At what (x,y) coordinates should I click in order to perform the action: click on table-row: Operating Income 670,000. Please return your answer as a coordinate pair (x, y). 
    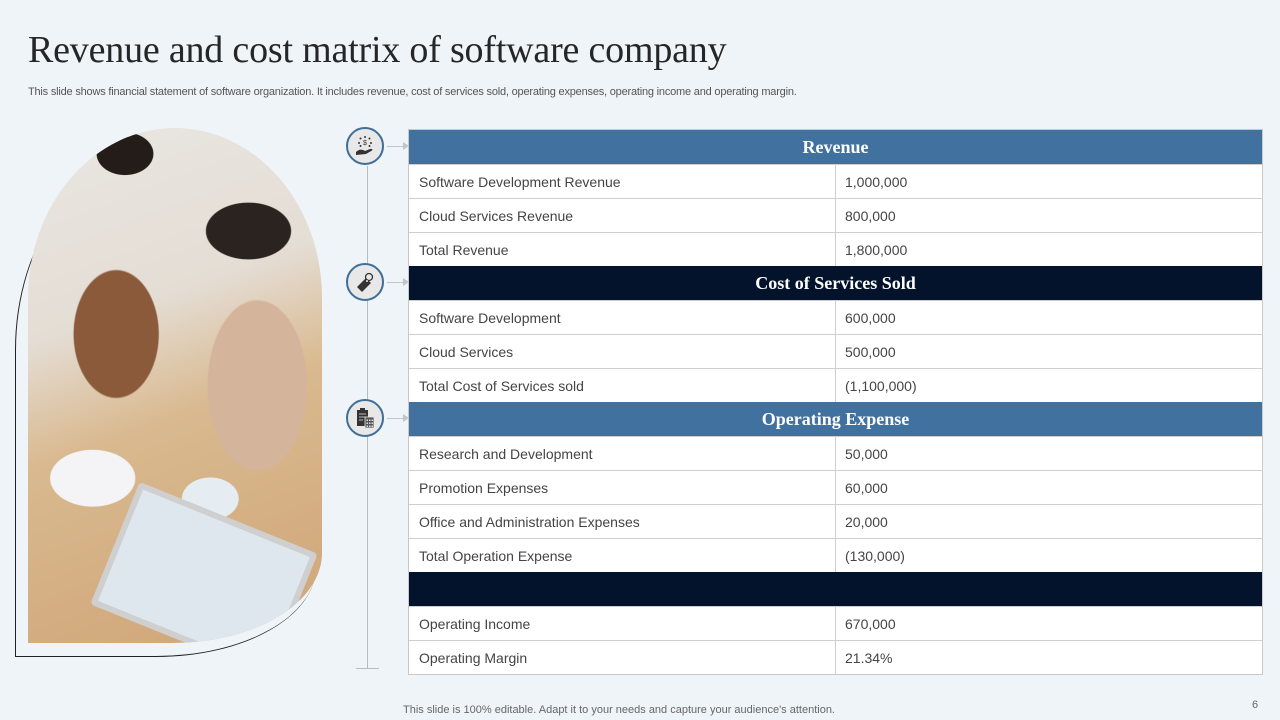
    Looking at the image, I should click on (835, 623).